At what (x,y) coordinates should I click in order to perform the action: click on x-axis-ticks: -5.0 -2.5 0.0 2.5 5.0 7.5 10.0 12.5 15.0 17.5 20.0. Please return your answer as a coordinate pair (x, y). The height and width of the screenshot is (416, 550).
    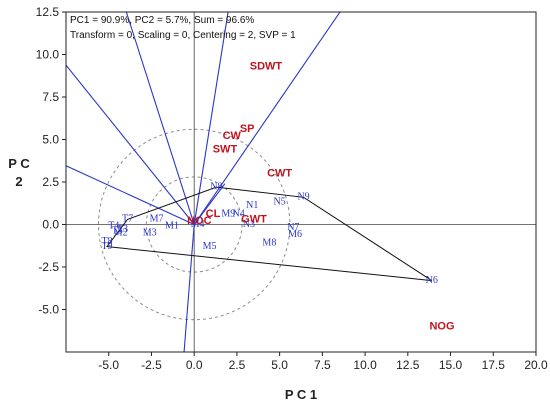
    Looking at the image, I should click on (323, 362).